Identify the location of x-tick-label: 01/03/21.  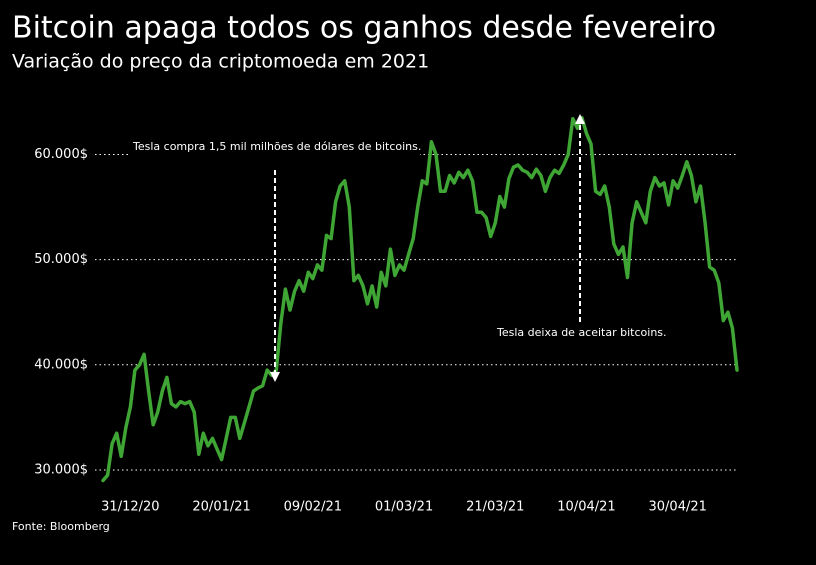
(404, 507).